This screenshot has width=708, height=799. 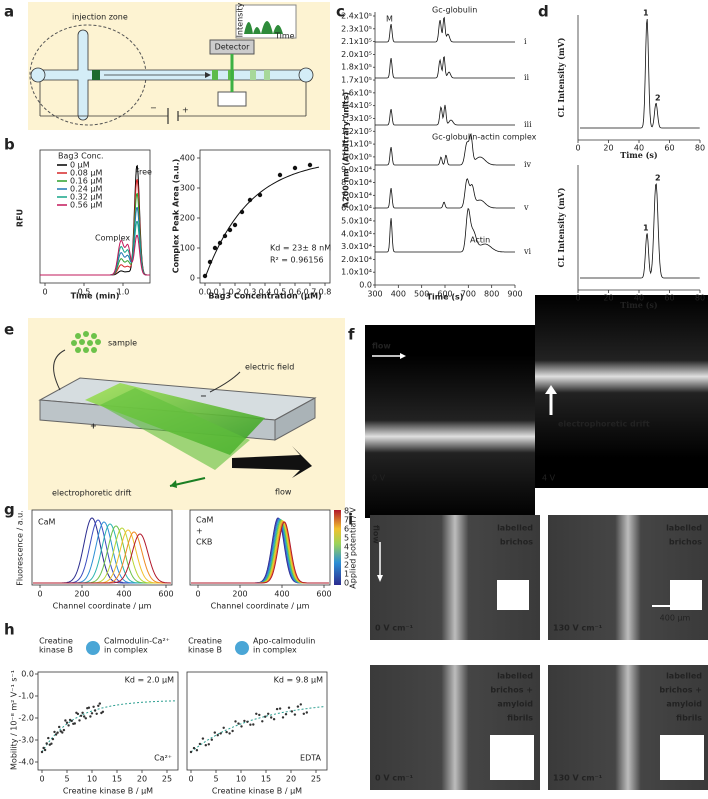 I want to click on y-tick-label: 1.1x10⁵, so click(x=356, y=144).